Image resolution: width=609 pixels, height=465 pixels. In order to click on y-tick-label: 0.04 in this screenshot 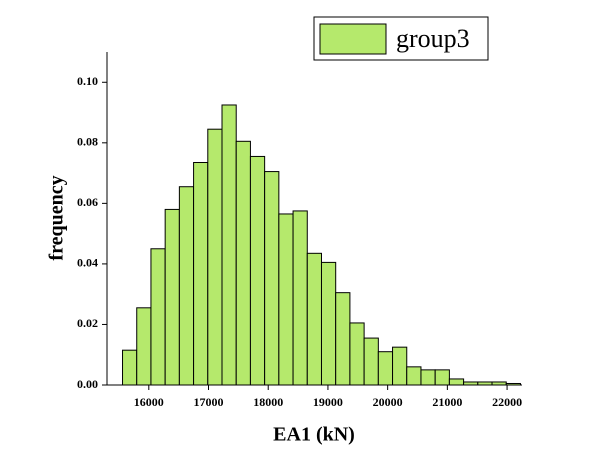, I will do `click(87, 263)`.